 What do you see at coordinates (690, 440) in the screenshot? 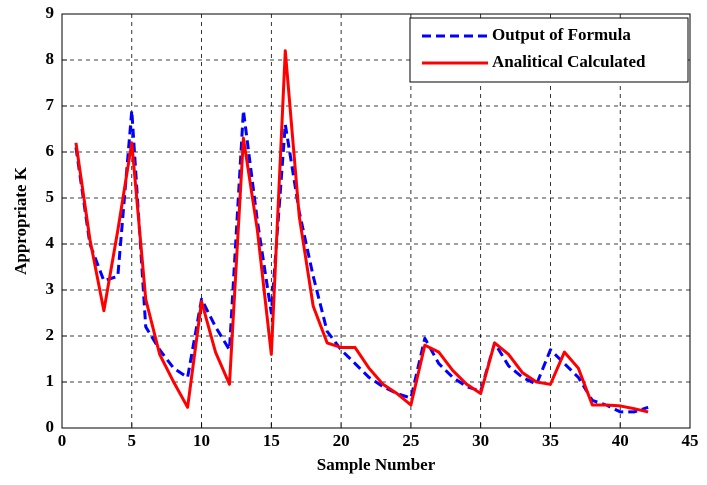
I see `x-tick-label: 45` at bounding box center [690, 440].